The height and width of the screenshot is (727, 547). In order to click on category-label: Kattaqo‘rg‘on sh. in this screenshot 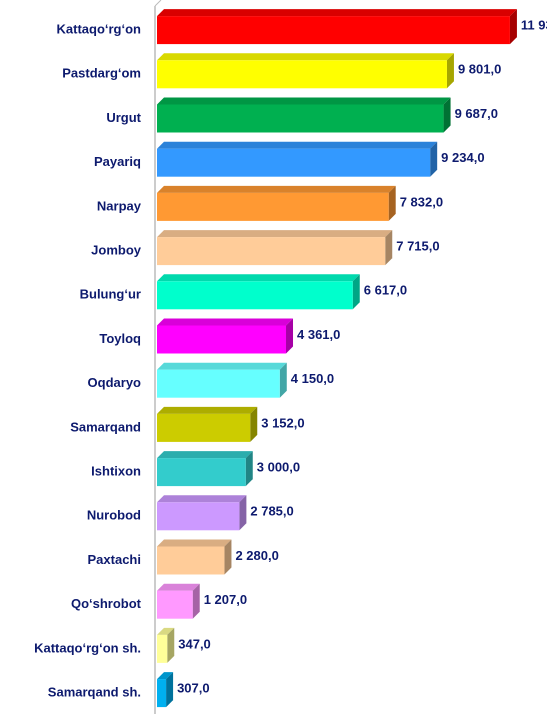, I will do `click(87, 647)`.